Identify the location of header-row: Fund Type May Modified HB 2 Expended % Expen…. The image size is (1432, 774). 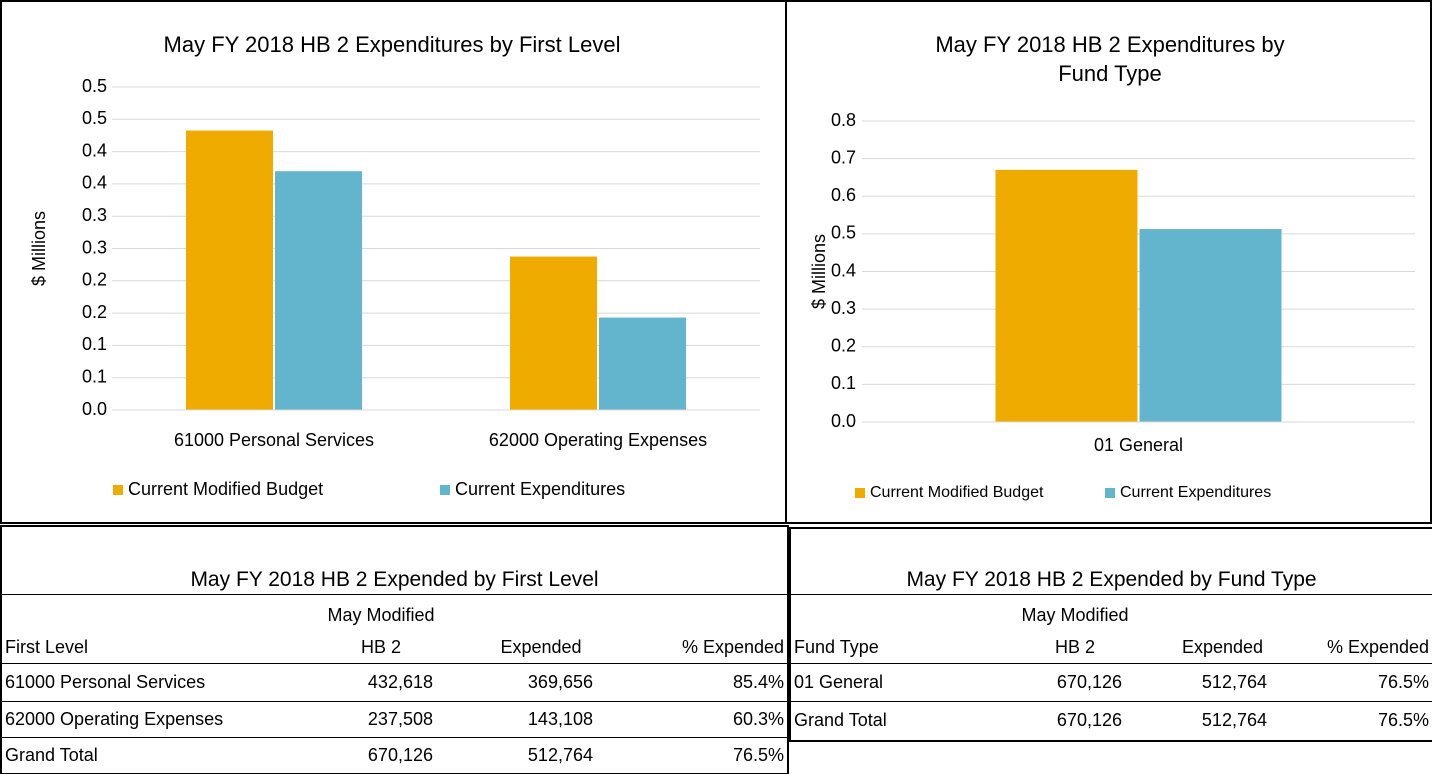
(1111, 629).